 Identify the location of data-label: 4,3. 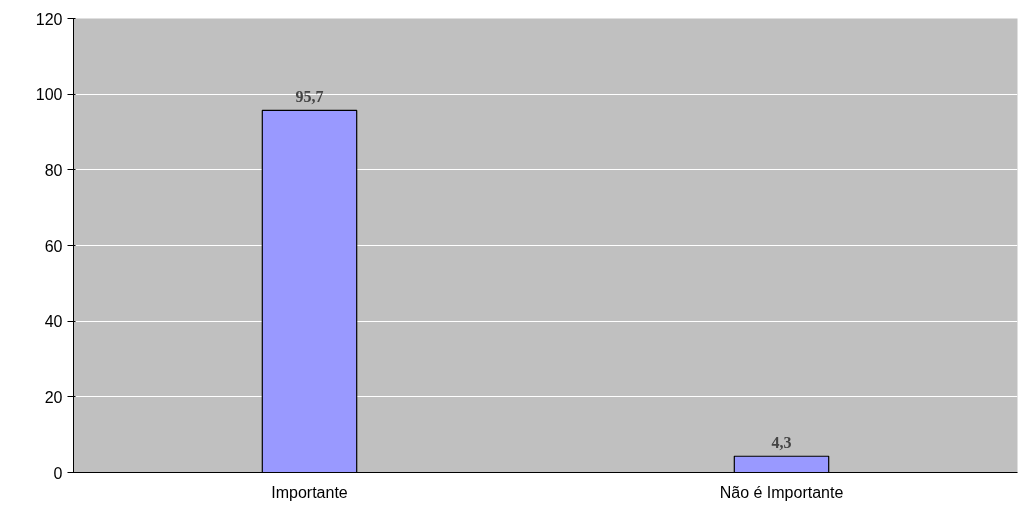
(781, 443).